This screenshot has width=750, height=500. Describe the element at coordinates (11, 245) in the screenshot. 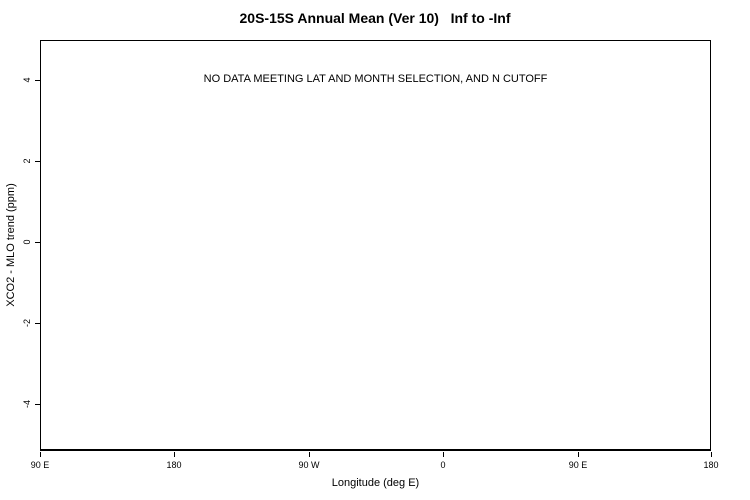

I see `y-axis-label: XCO2 - MLO trend (ppm)` at that location.